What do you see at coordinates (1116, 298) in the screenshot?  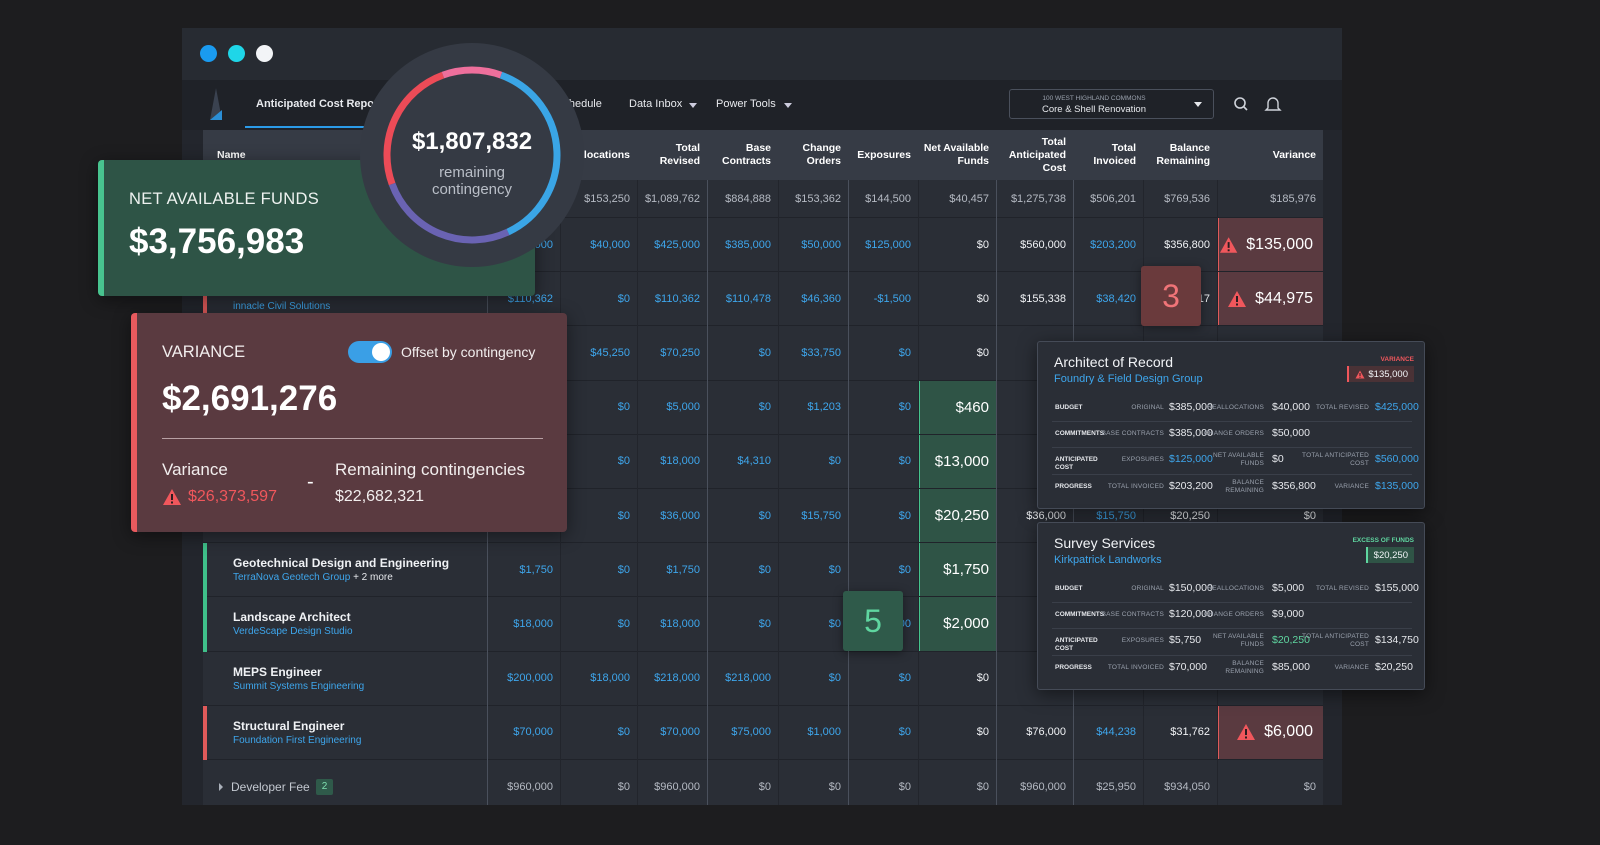 I see `cell-value: $38,420` at bounding box center [1116, 298].